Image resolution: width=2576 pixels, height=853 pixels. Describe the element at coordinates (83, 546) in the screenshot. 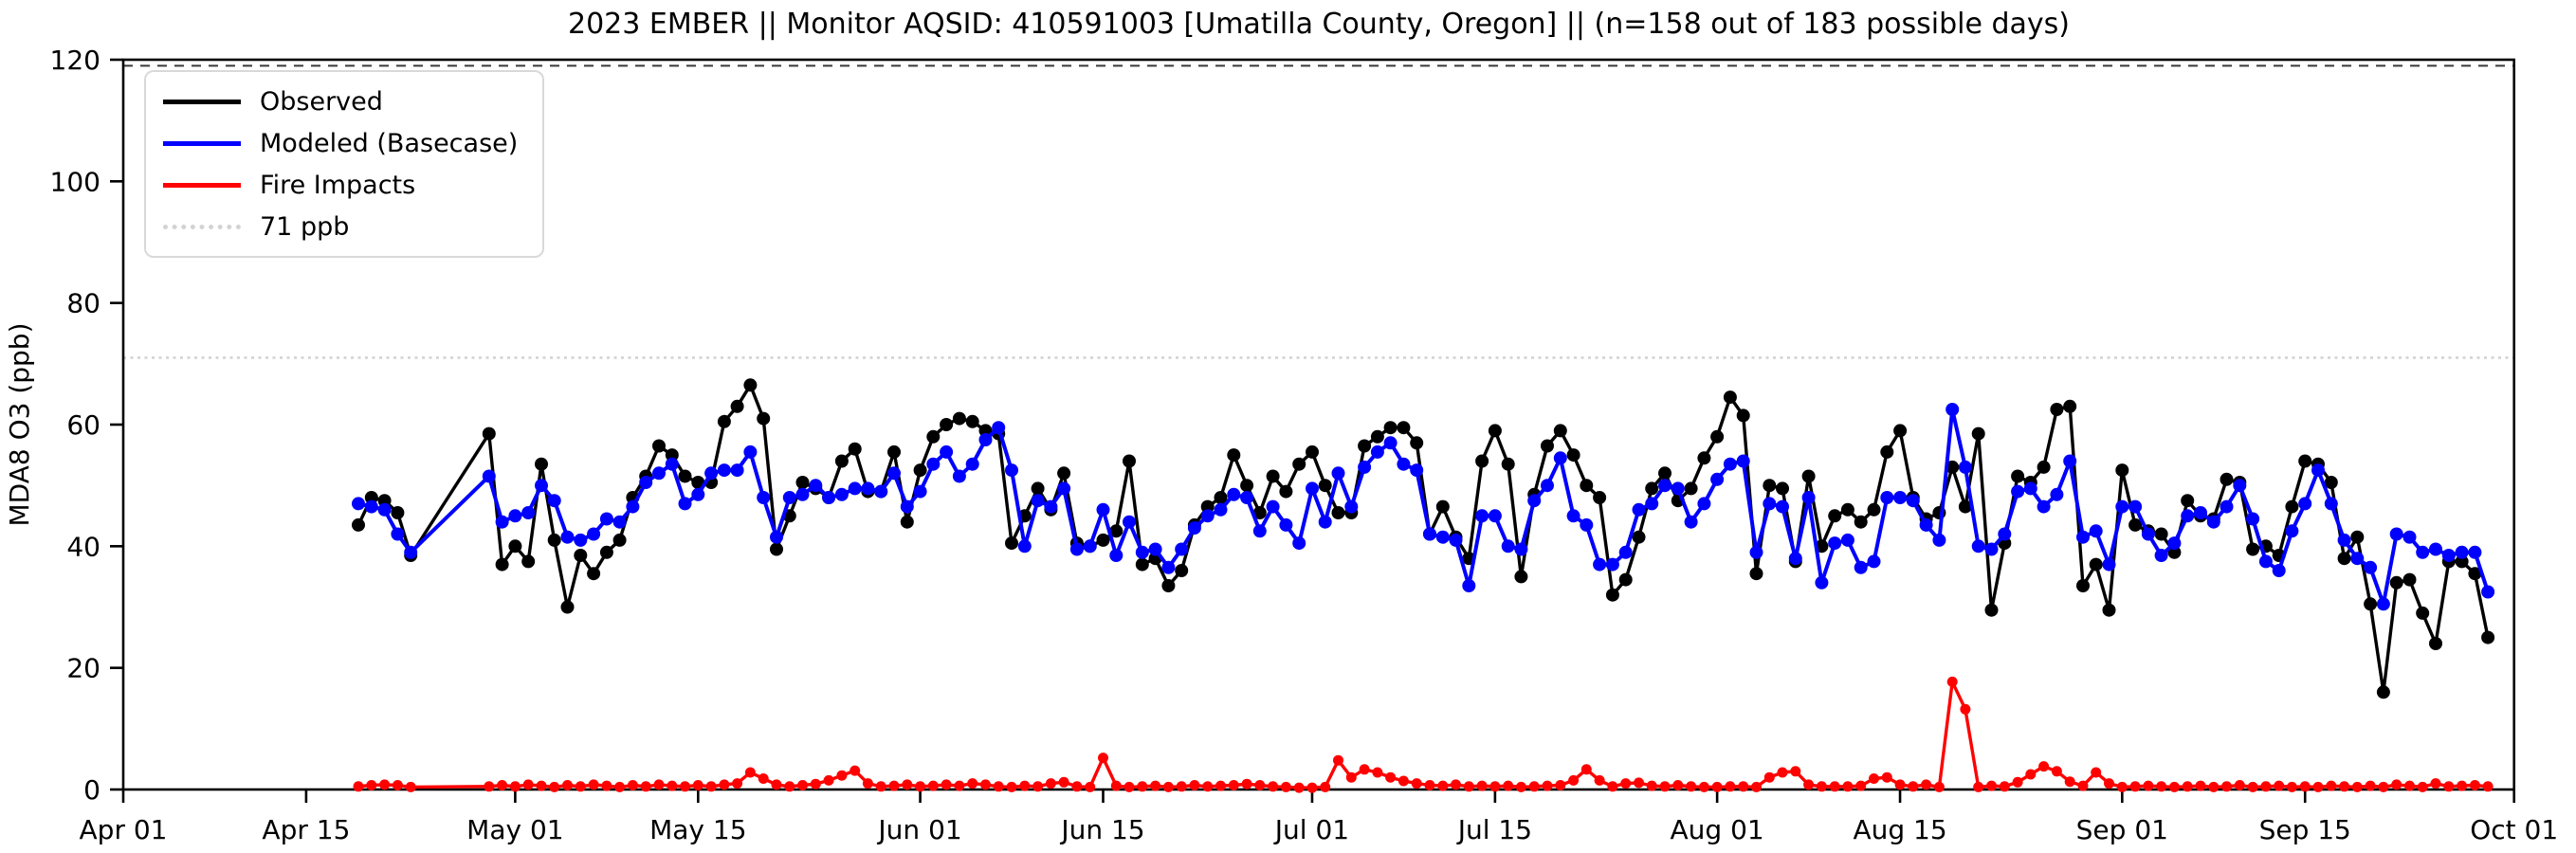

I see `y-tick-label: 40` at that location.